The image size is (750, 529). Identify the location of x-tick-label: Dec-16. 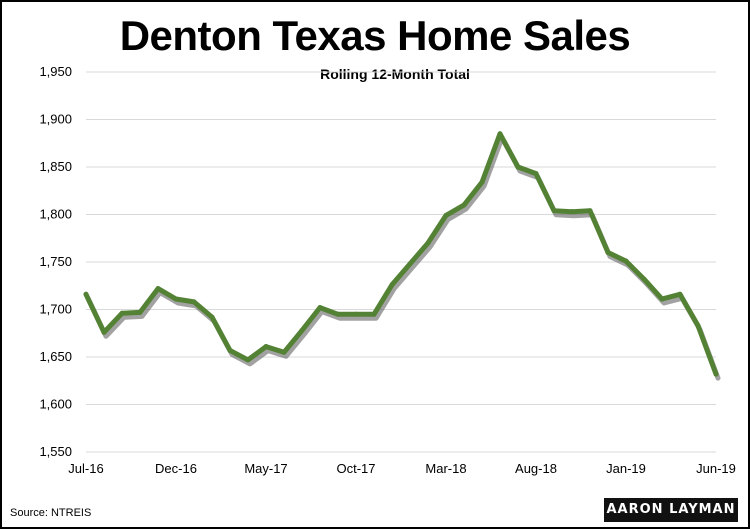
(176, 468).